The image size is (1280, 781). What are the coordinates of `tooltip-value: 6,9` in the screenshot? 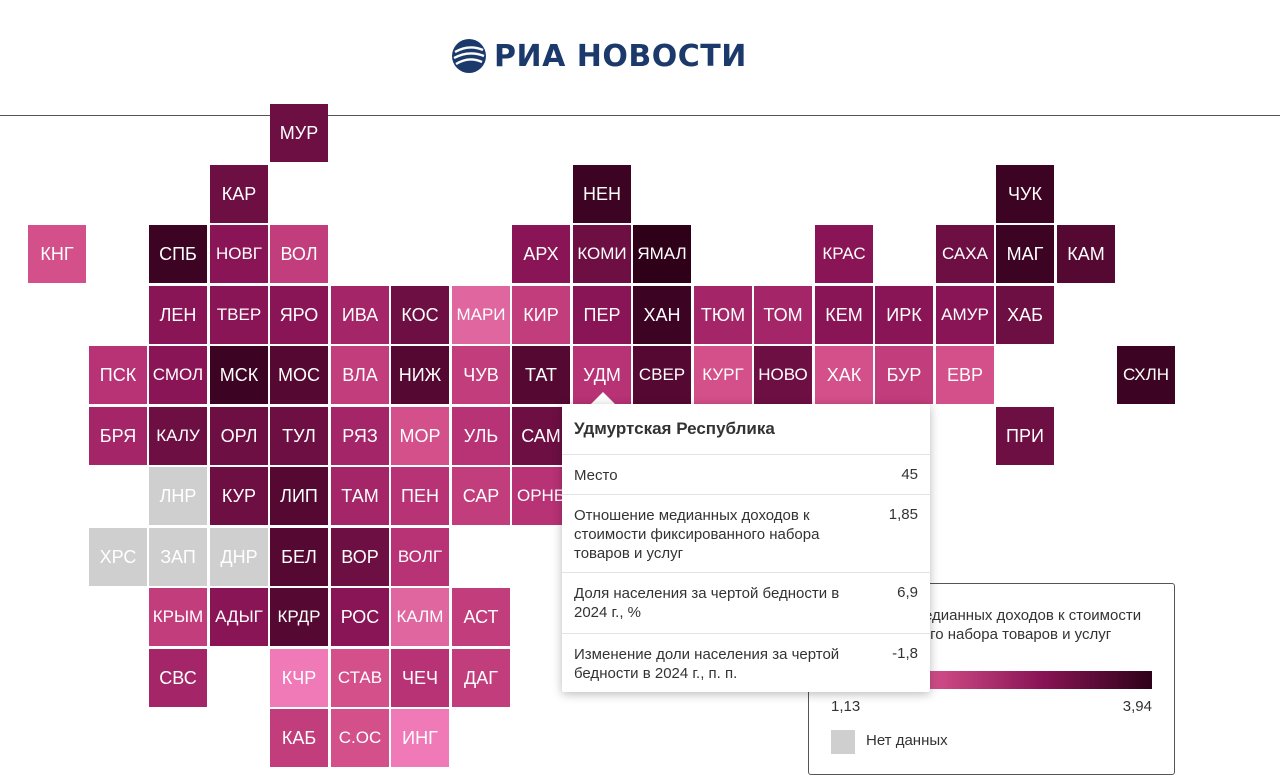 It's located at (907, 592).